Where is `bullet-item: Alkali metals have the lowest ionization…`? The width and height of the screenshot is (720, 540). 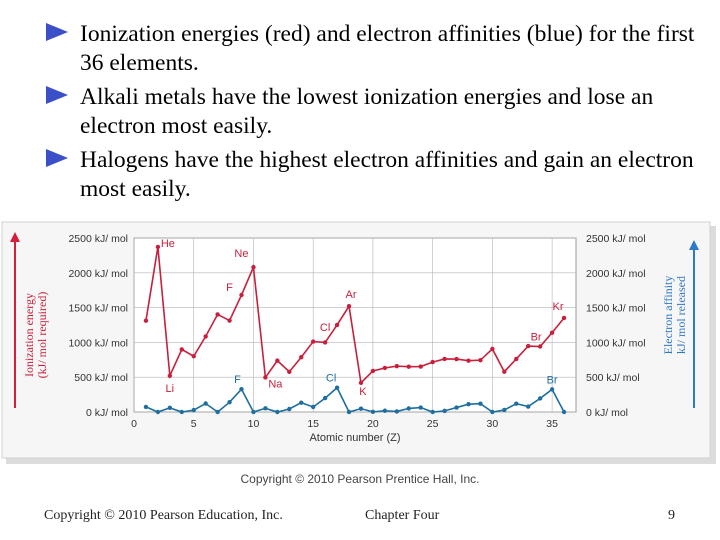
bullet-item: Alkali metals have the lowest ionization… is located at coordinates (374, 112).